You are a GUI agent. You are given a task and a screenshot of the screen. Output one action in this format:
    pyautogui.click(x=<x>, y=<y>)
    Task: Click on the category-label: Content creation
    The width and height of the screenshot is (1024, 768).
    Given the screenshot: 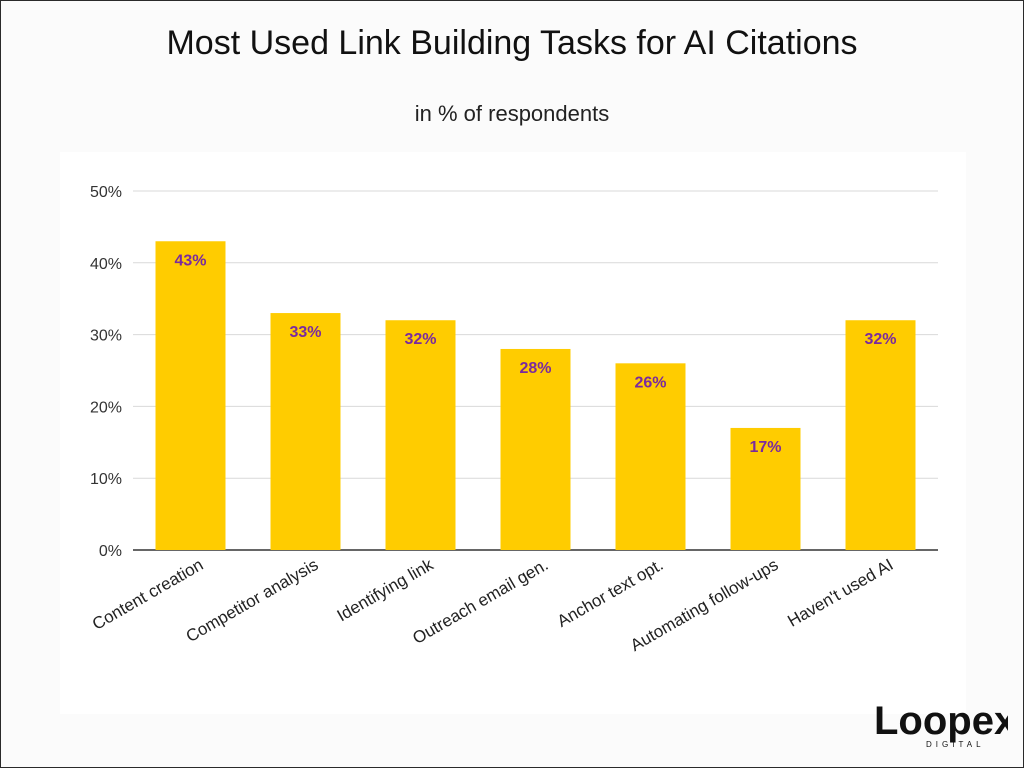 What is the action you would take?
    pyautogui.click(x=148, y=594)
    